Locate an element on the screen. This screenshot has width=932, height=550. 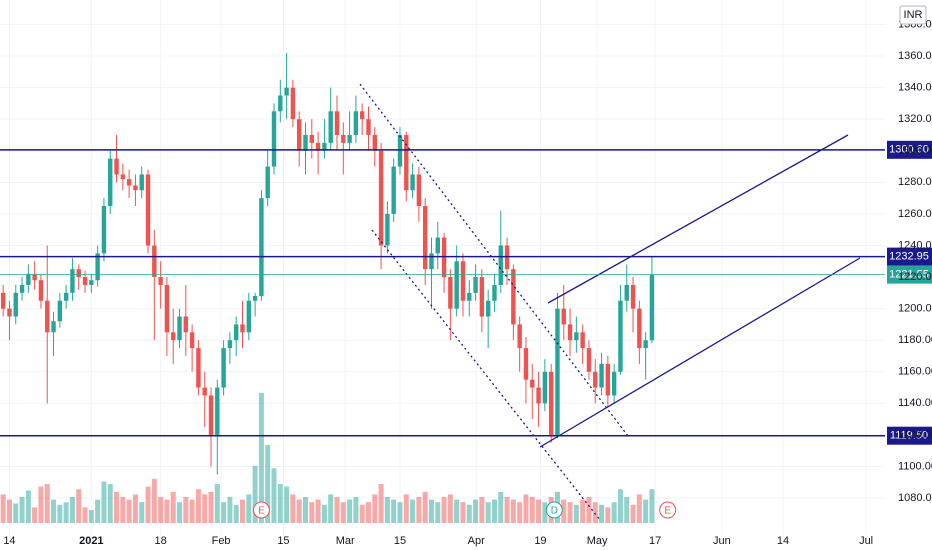
level-label: 1300.60 is located at coordinates (909, 150).